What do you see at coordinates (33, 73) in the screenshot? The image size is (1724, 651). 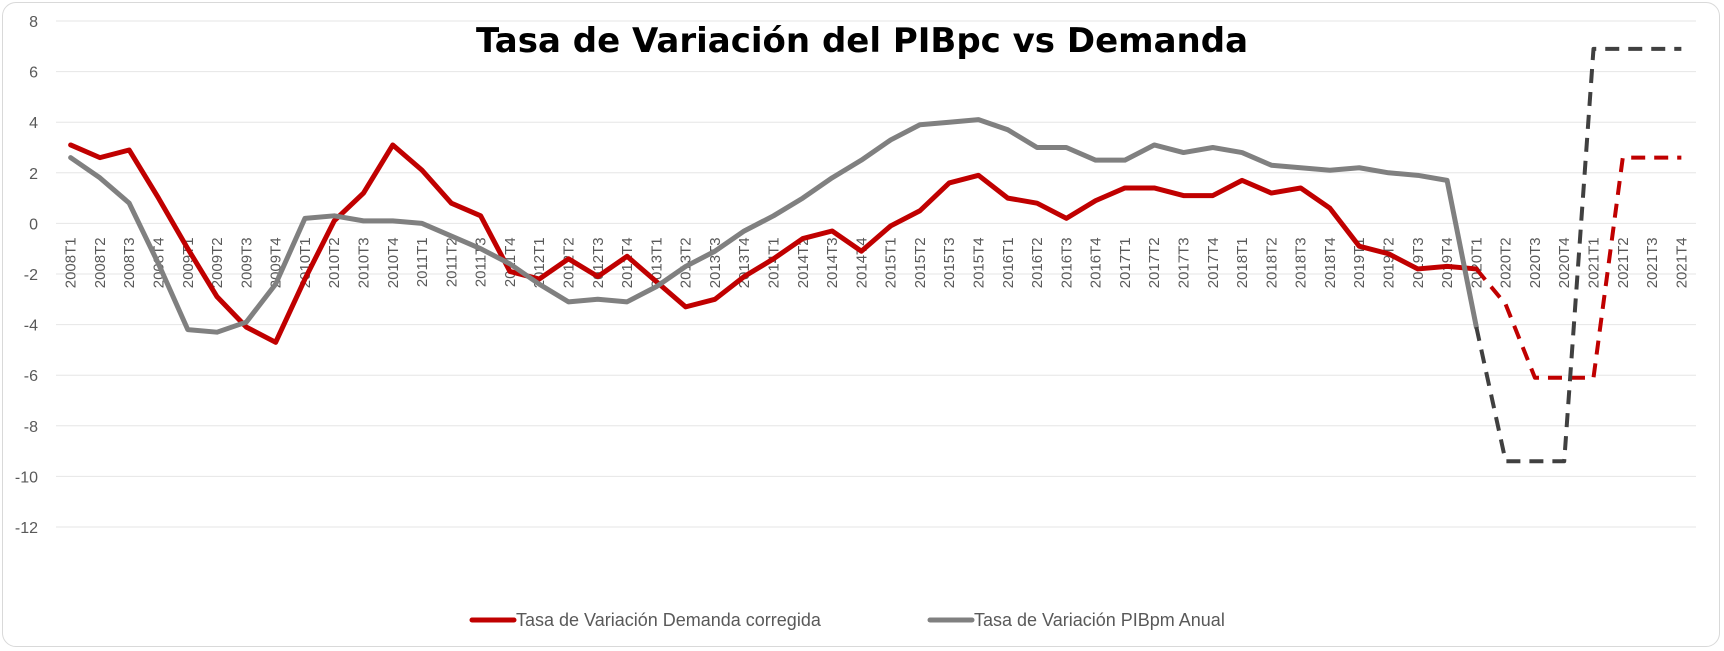 I see `y-tick-label: 6` at bounding box center [33, 73].